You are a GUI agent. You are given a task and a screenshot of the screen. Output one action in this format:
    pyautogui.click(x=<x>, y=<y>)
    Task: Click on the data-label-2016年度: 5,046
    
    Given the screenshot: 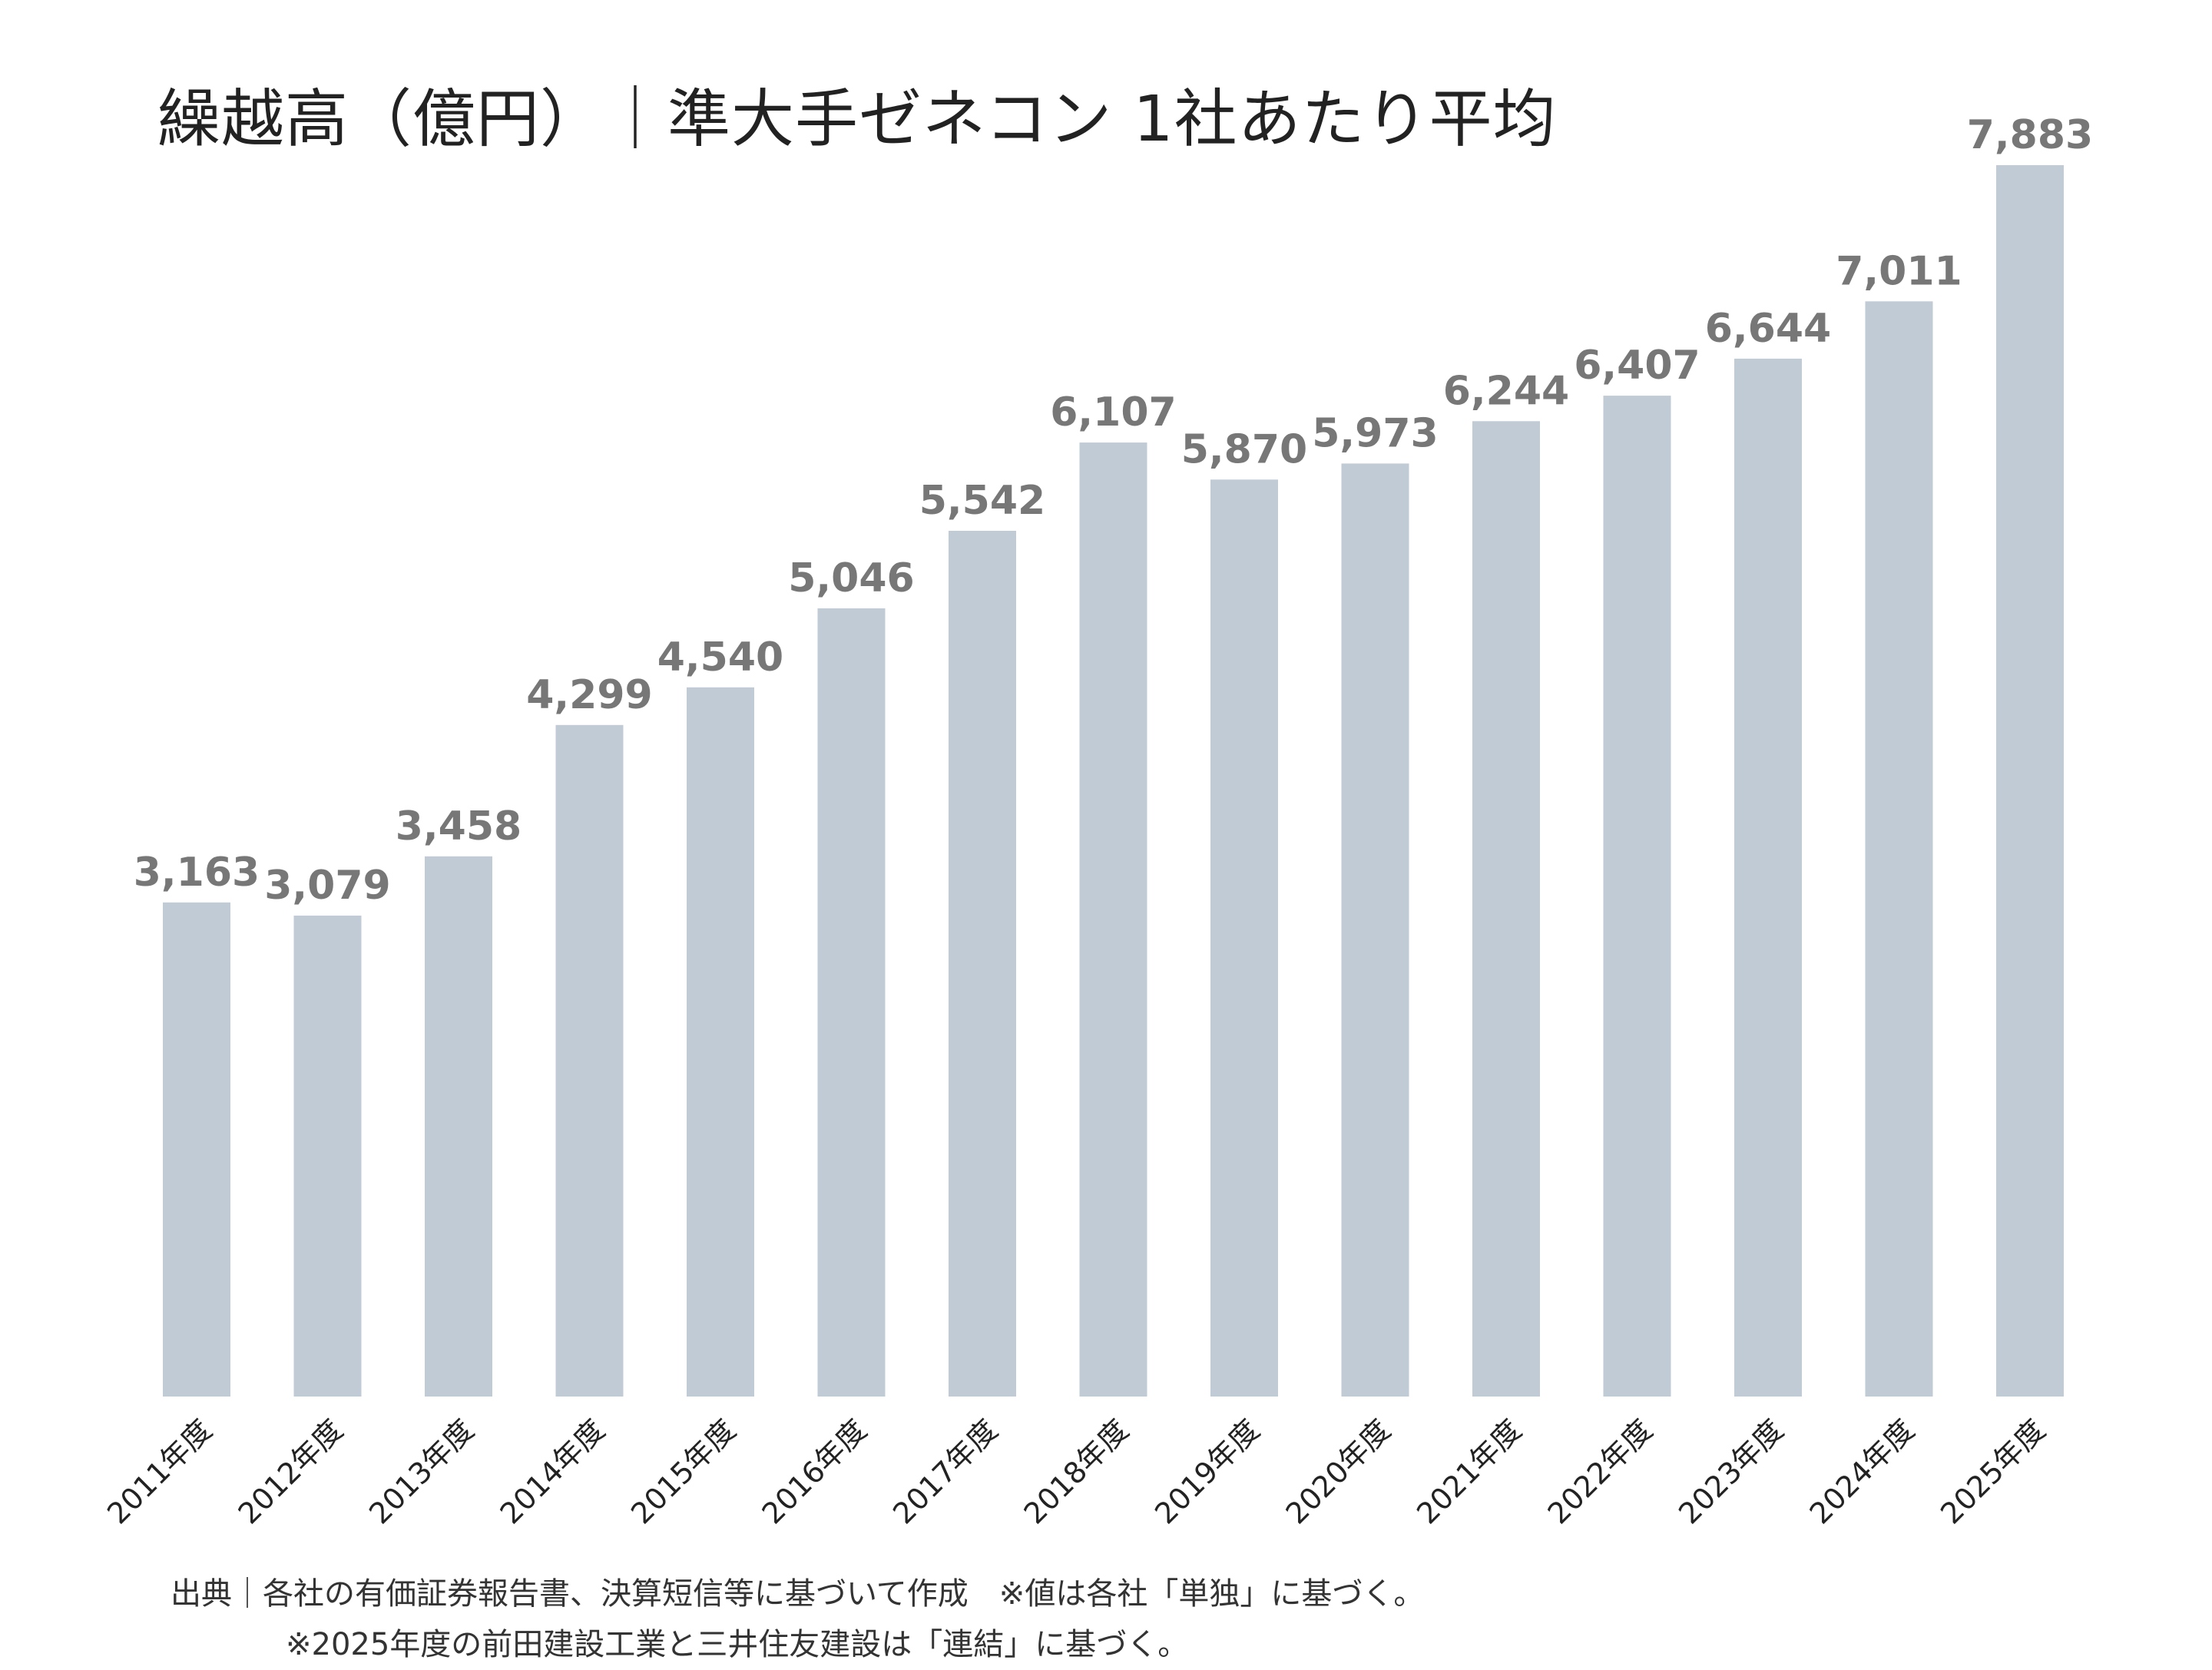 What is the action you would take?
    pyautogui.click(x=851, y=578)
    